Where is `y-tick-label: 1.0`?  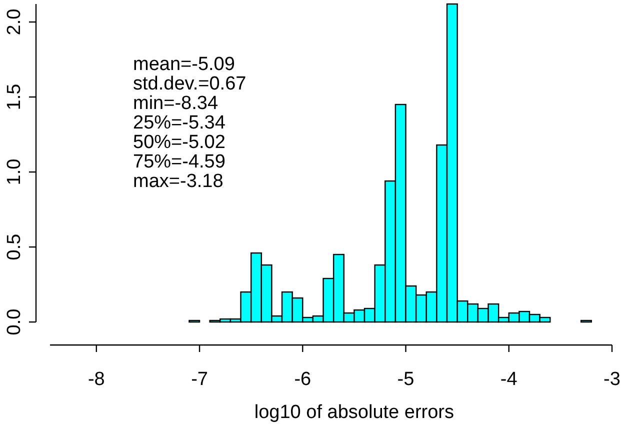 y-tick-label: 1.0 is located at coordinates (14, 172).